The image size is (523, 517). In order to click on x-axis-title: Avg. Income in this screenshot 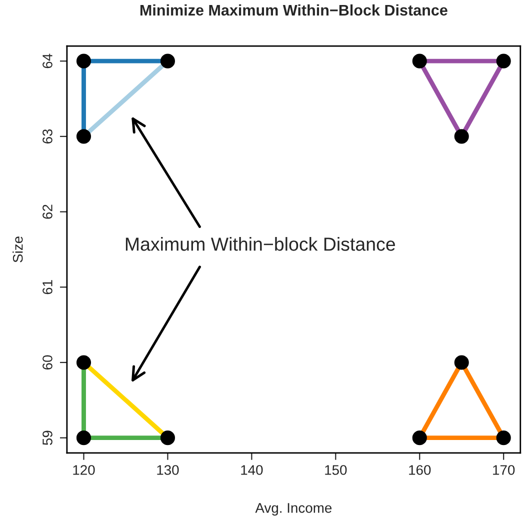, I will do `click(293, 509)`.